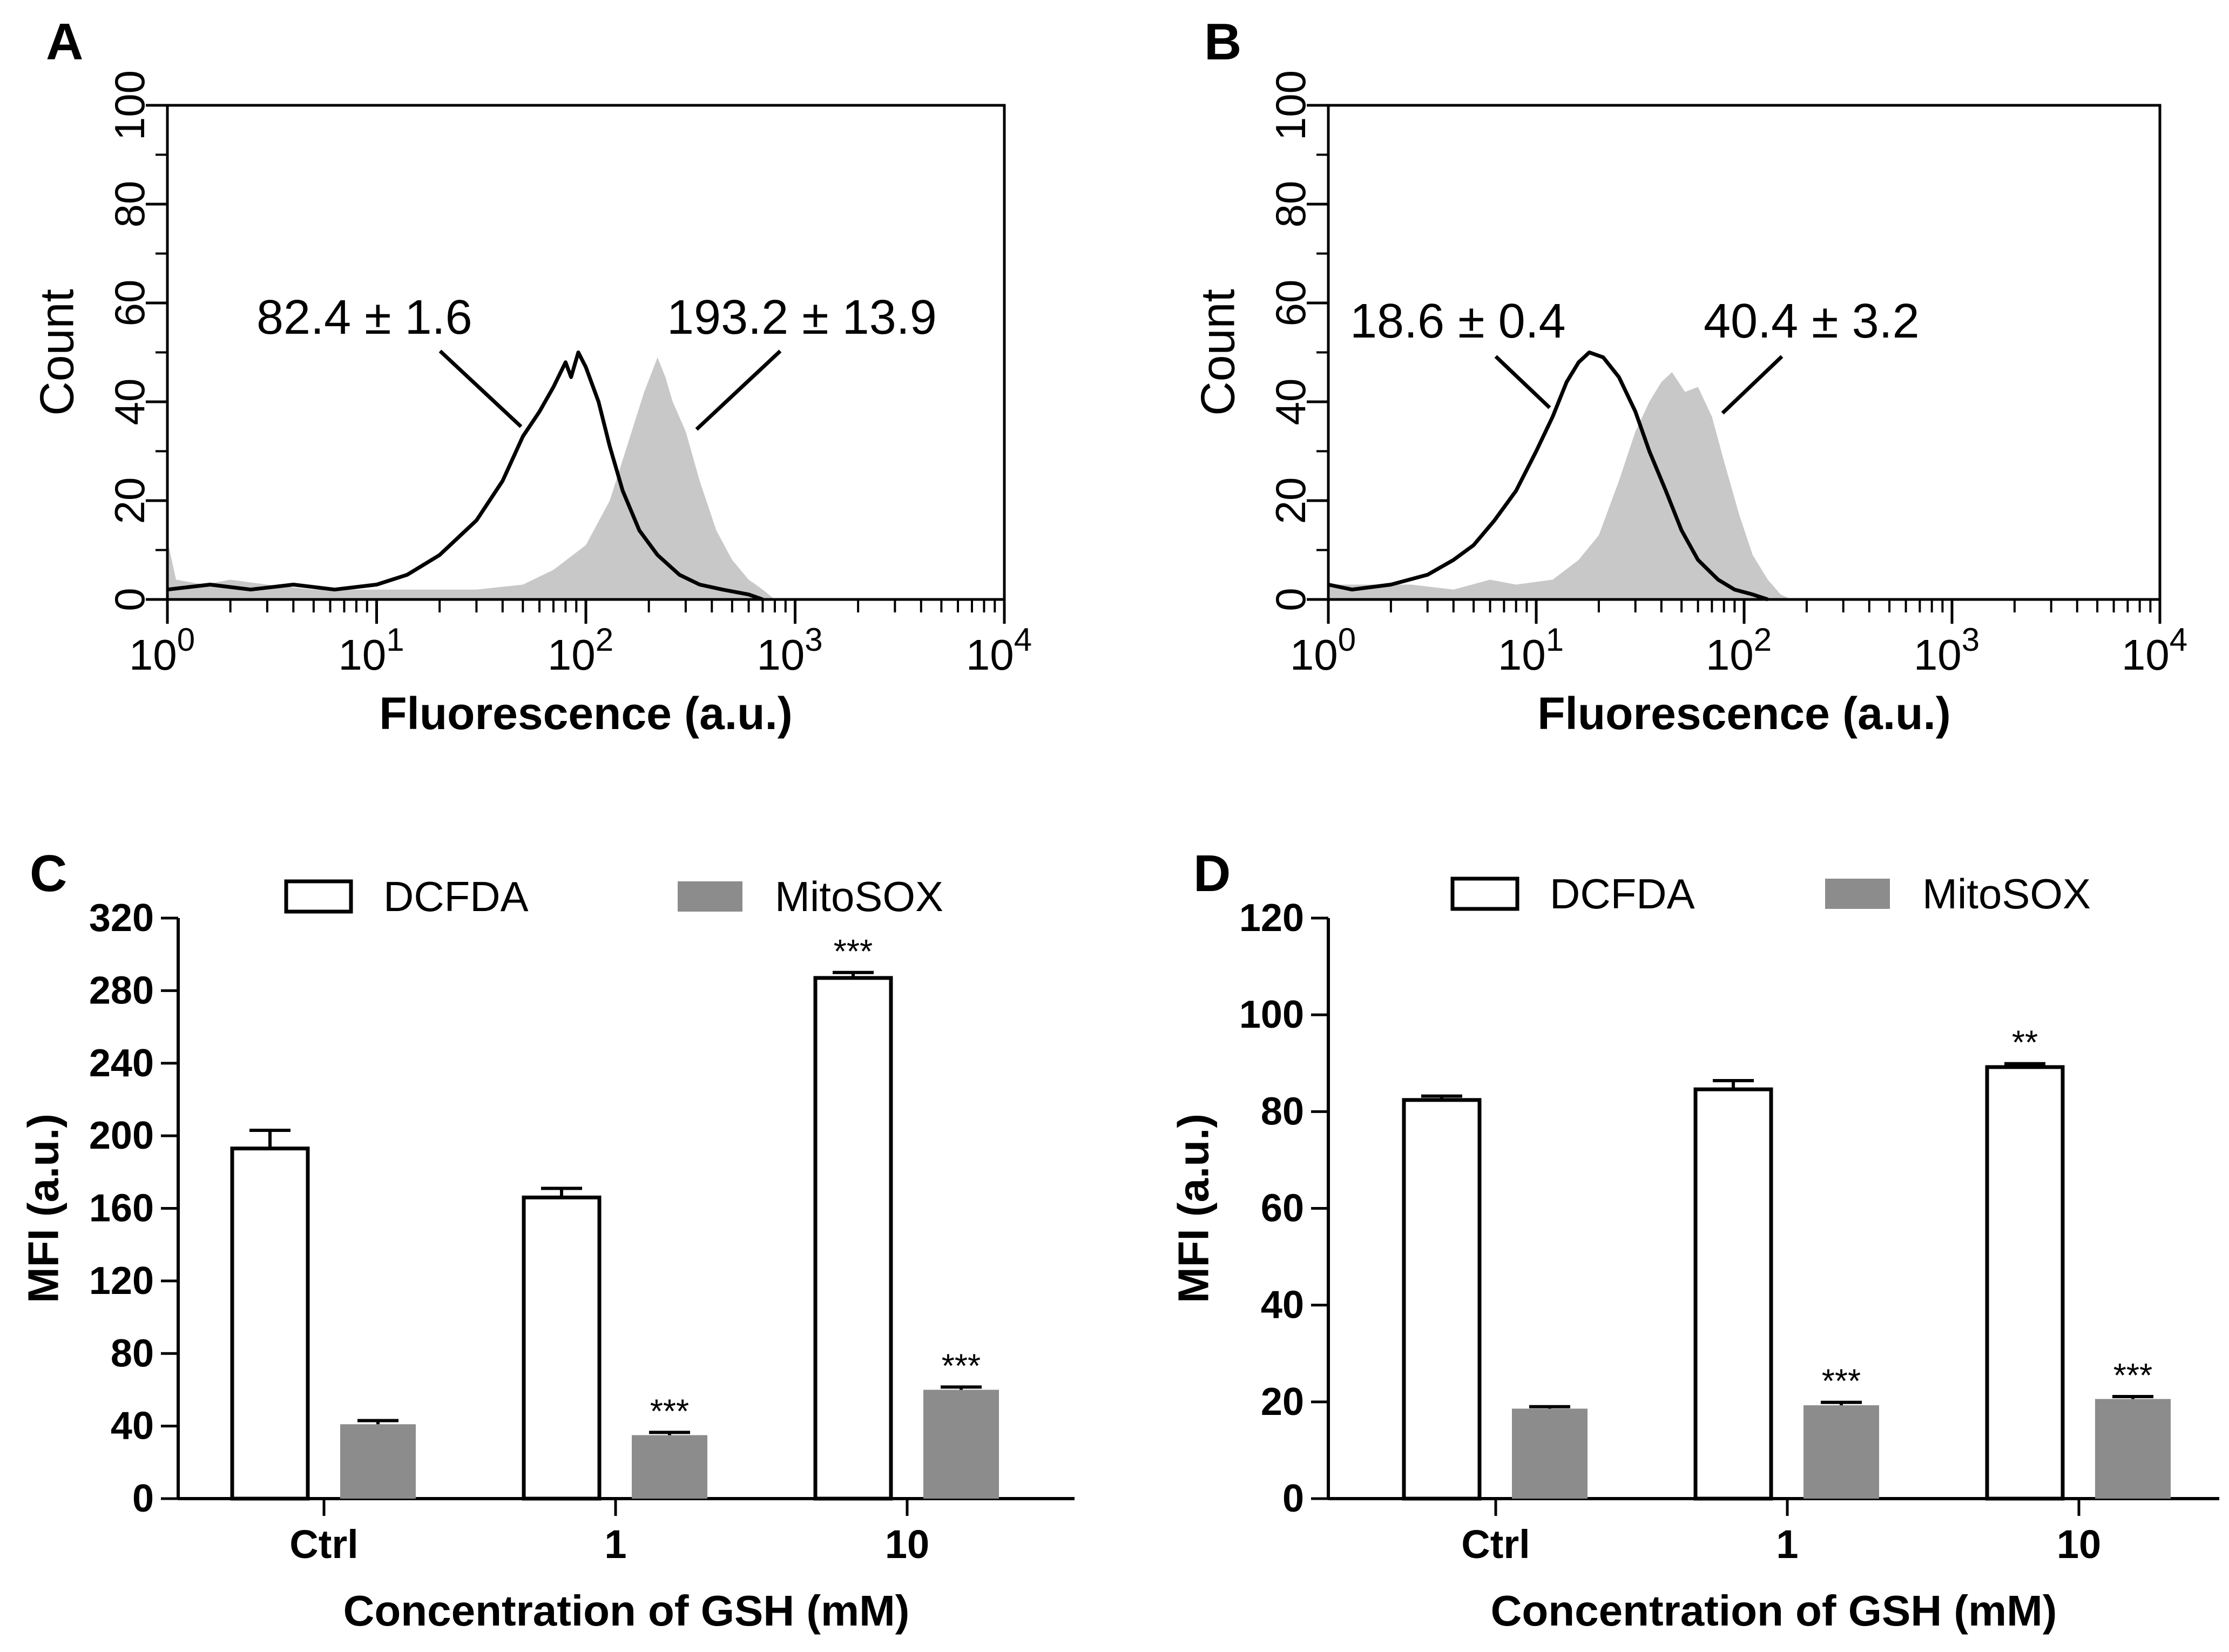 The image size is (2229, 1652). I want to click on annotation-sd: 13.9, so click(883, 318).